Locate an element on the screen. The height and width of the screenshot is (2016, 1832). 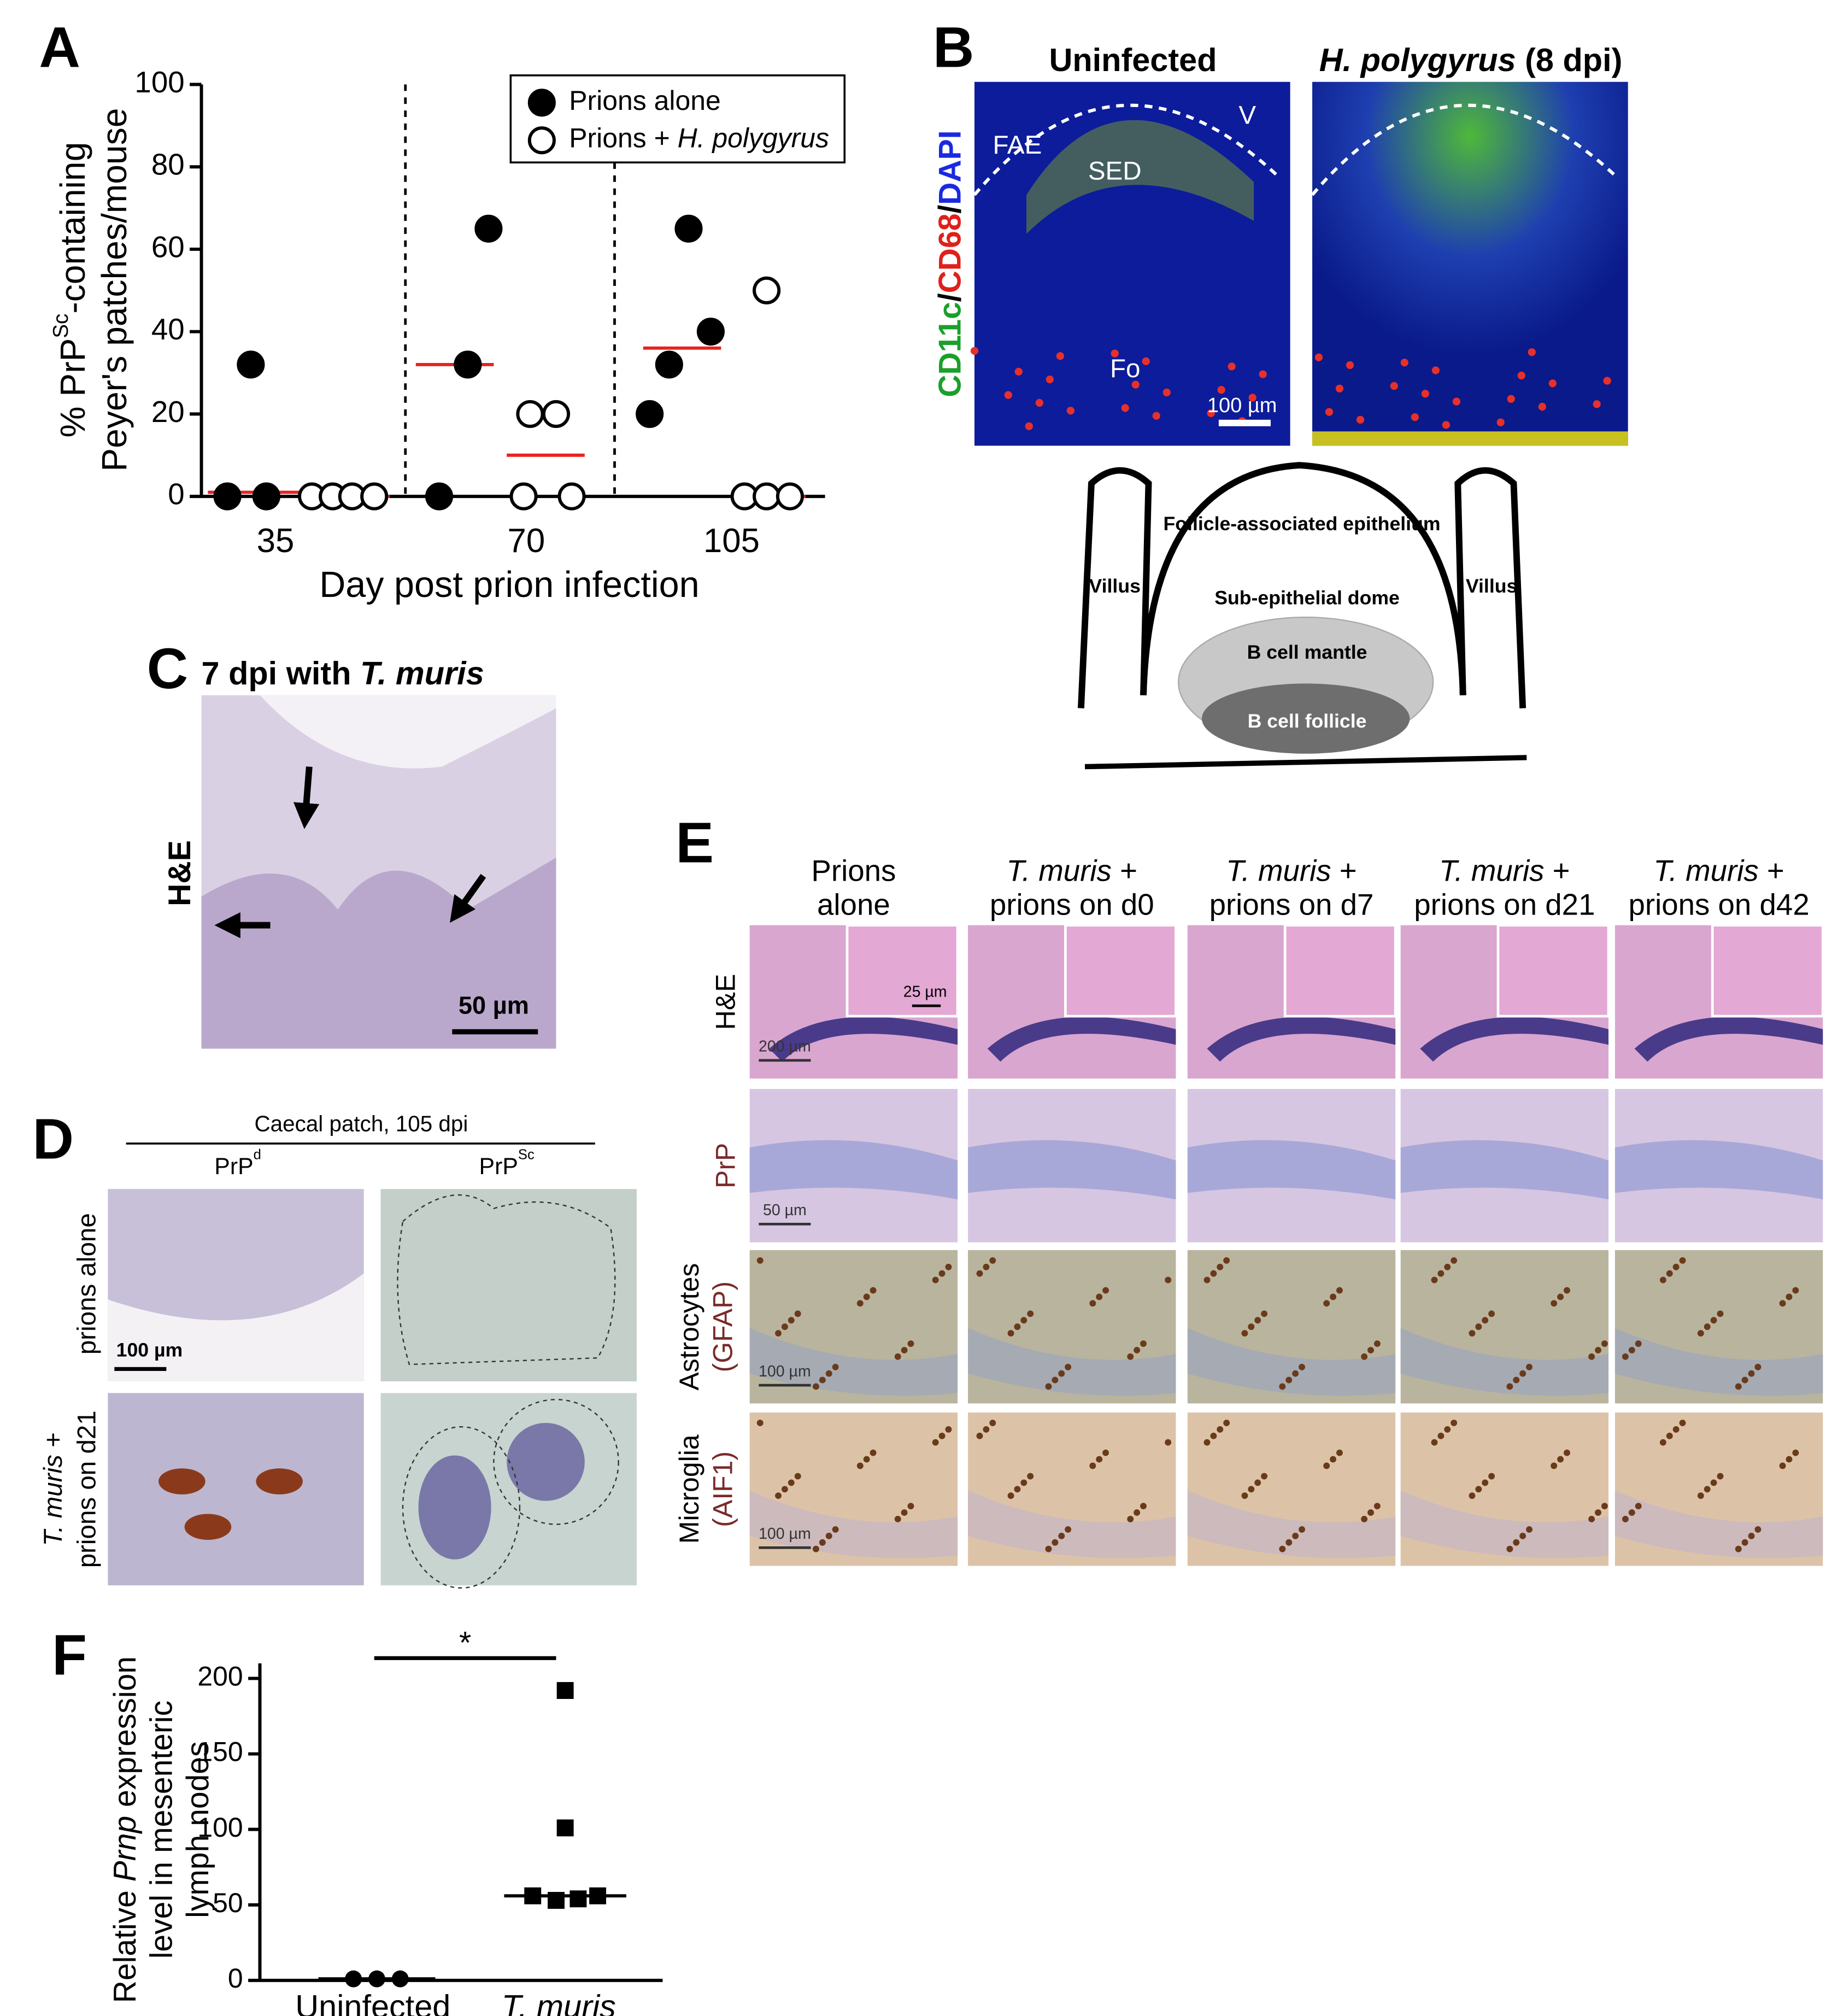
y-axis-label: lymph nodes is located at coordinates (197, 1829).